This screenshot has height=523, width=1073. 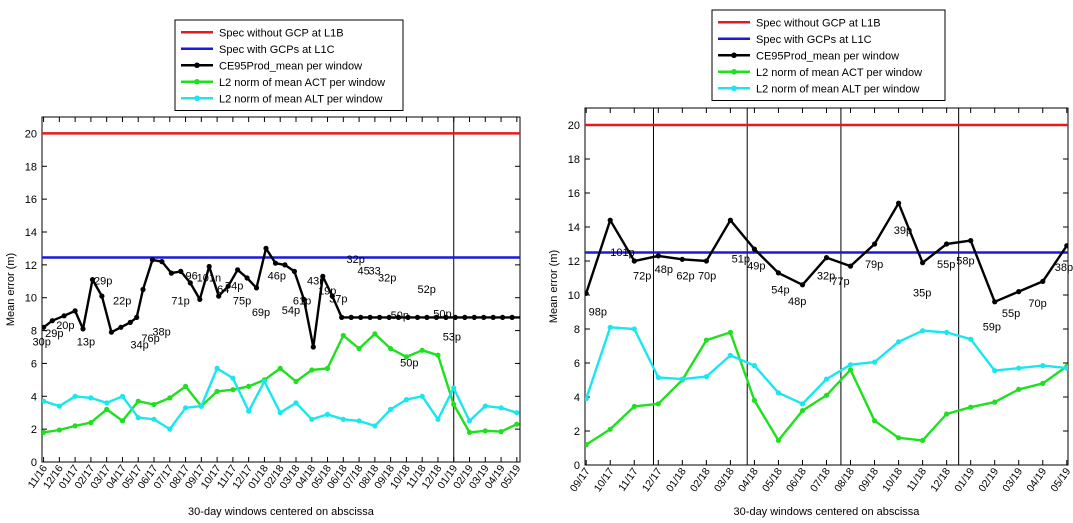 What do you see at coordinates (31, 167) in the screenshot?
I see `y-tick-label: 18` at bounding box center [31, 167].